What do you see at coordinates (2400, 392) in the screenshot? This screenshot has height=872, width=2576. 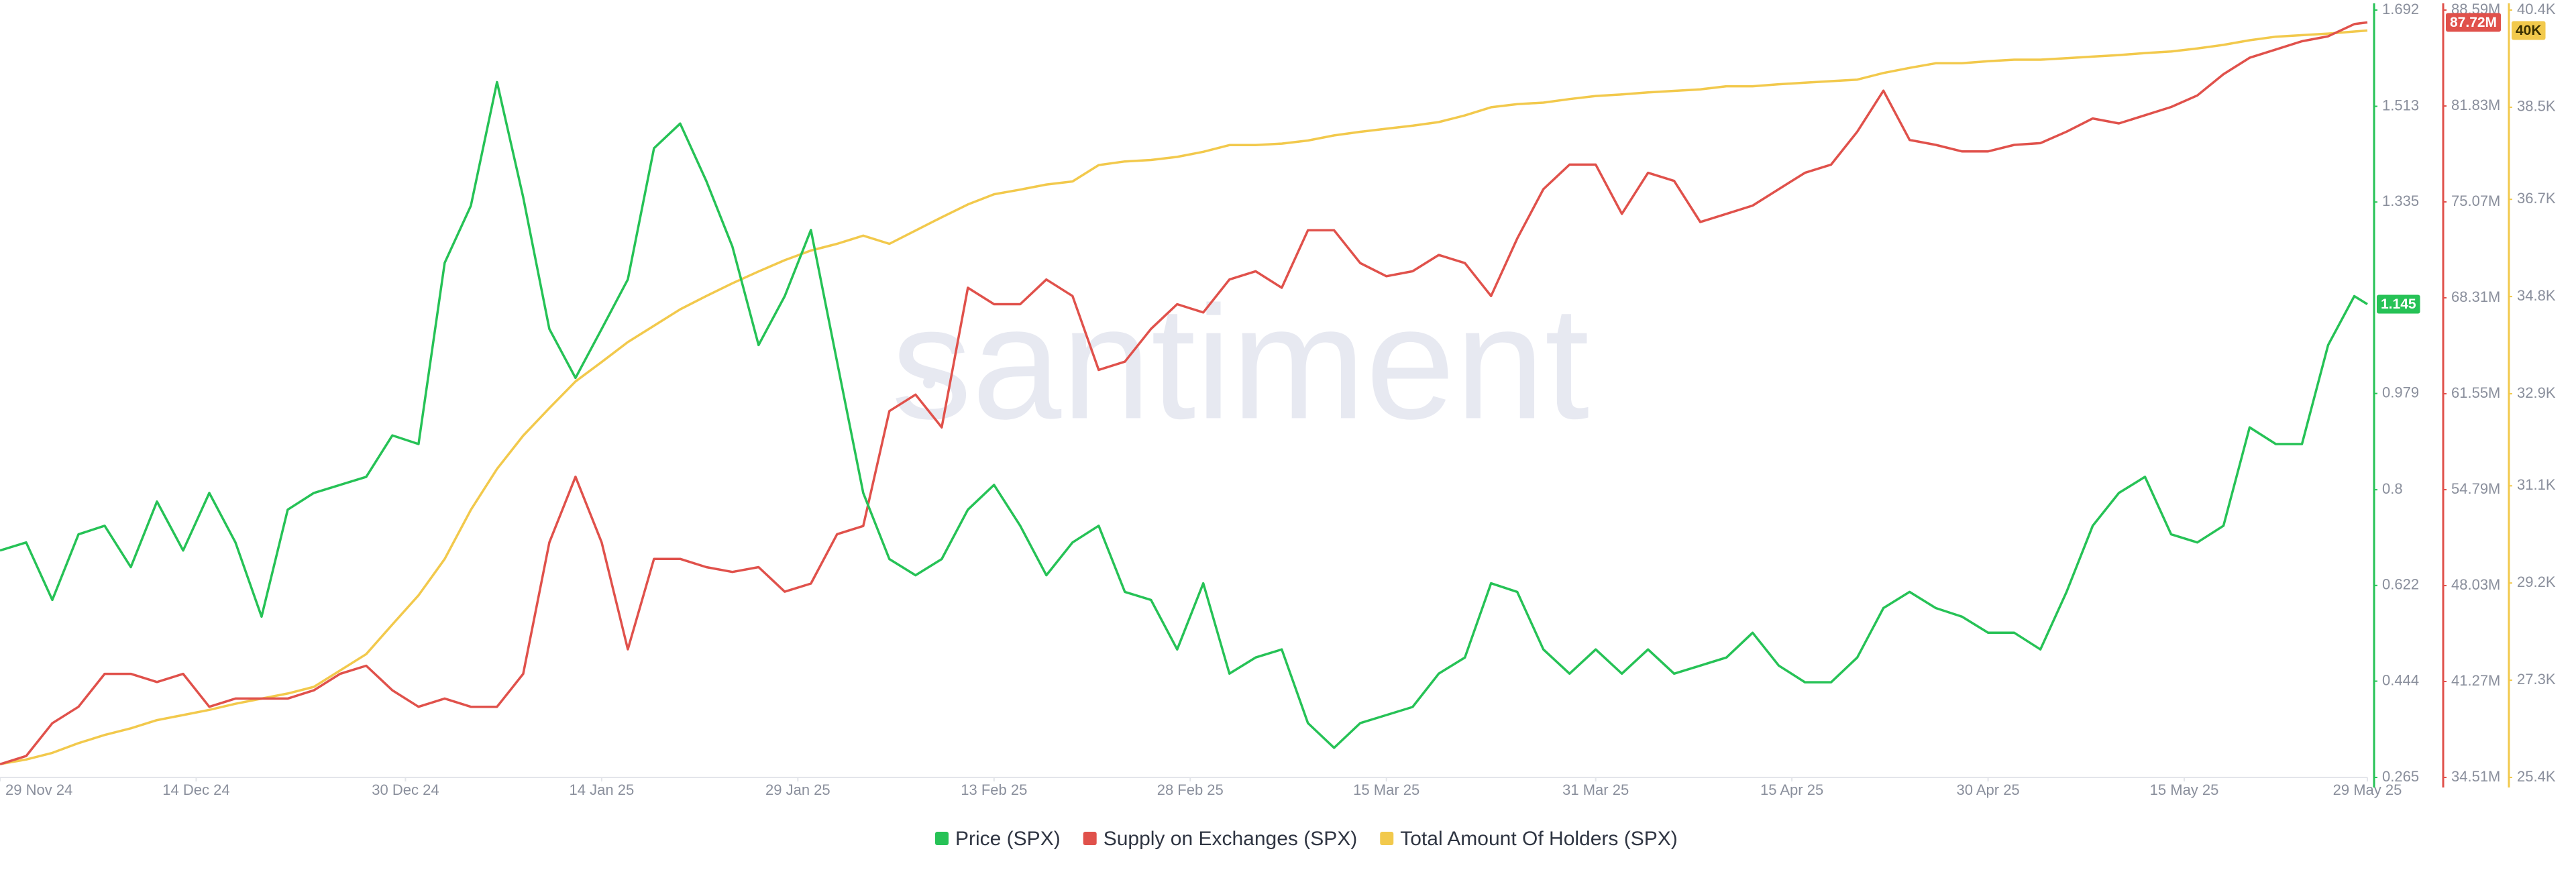 I see `y-tick-label: 0.979` at bounding box center [2400, 392].